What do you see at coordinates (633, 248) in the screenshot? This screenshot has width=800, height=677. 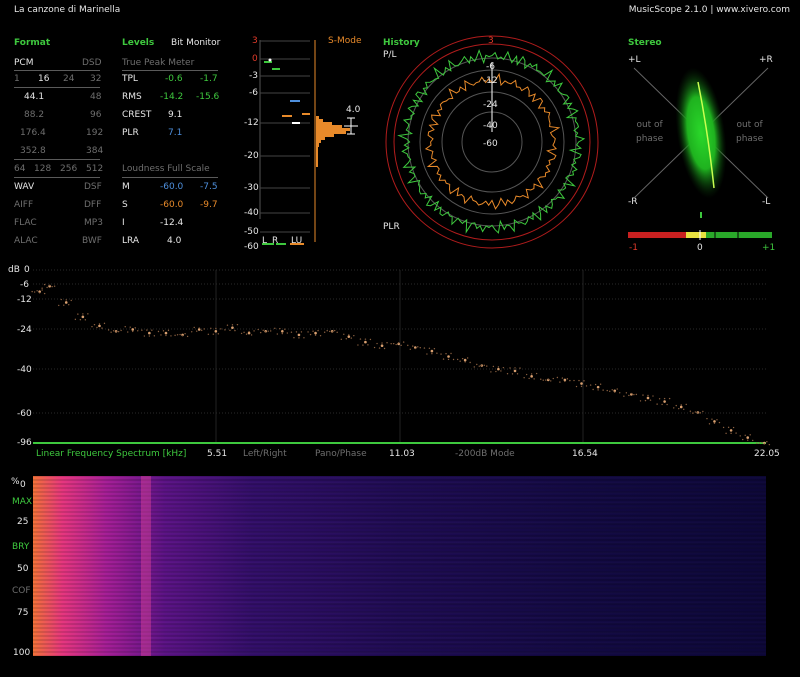 I see `correlation-scale-neg: -1` at bounding box center [633, 248].